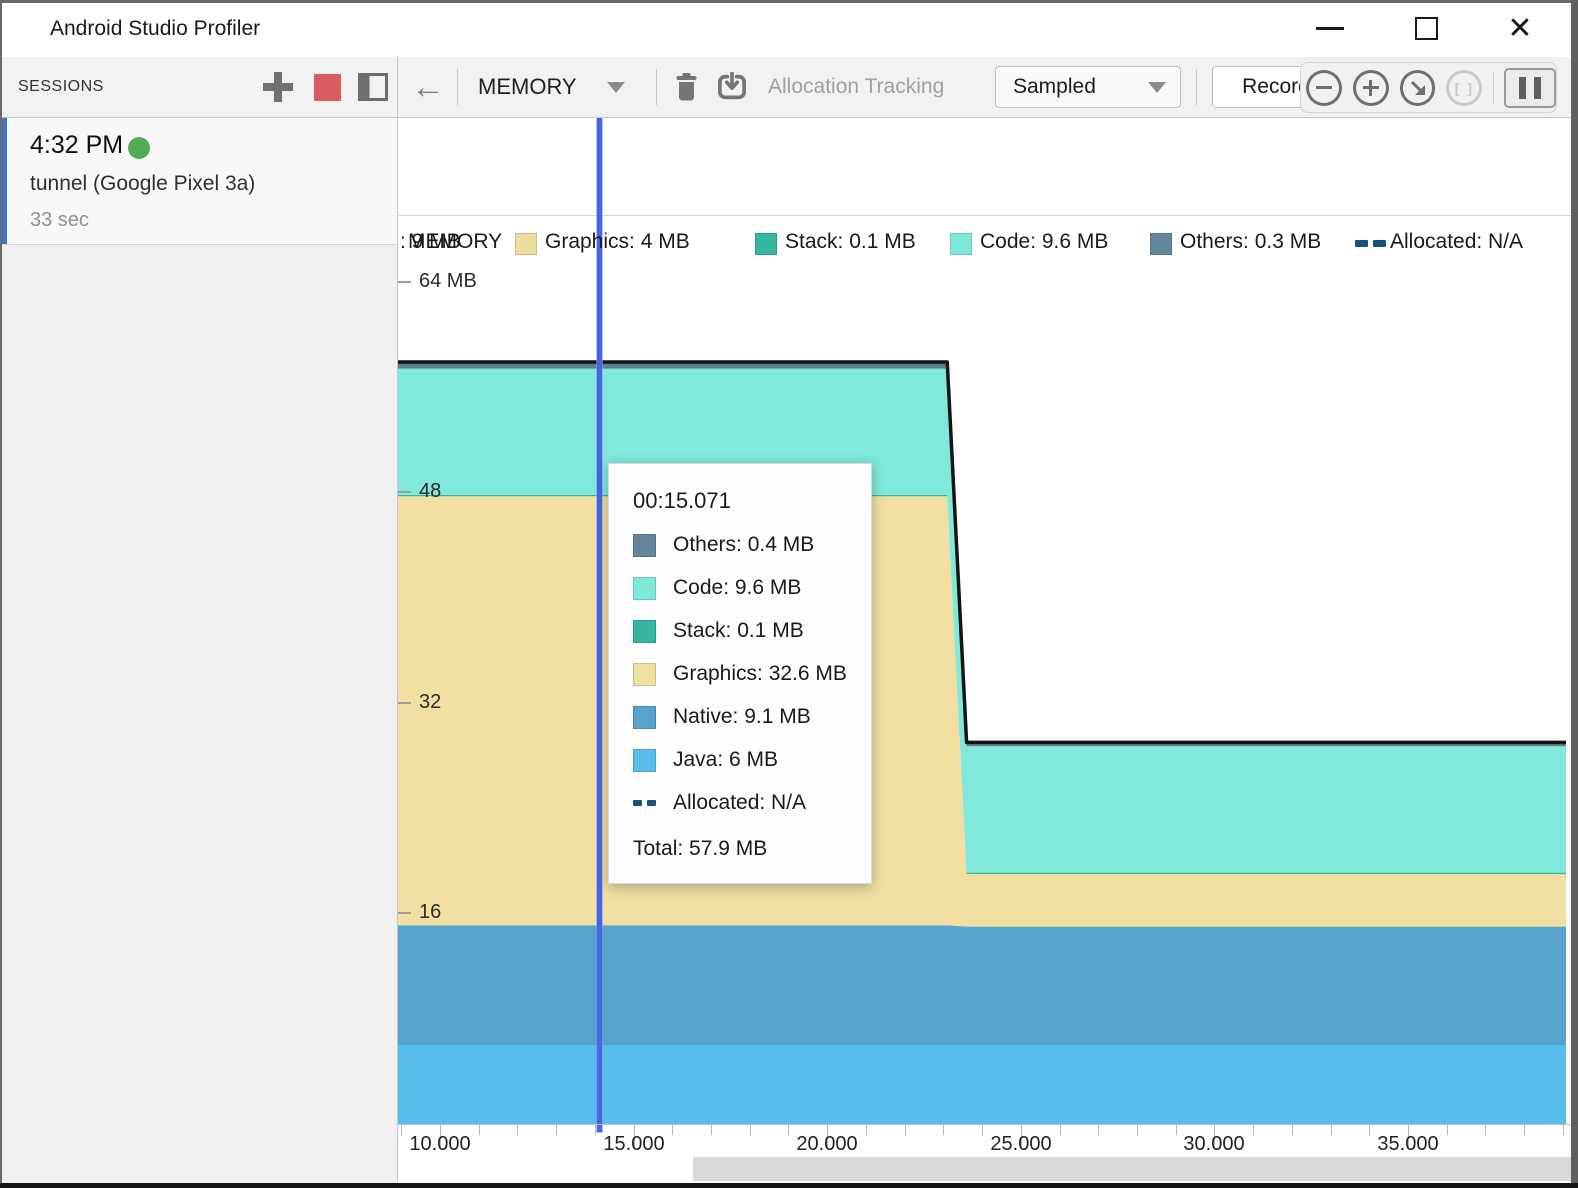 The image size is (1578, 1188). Describe the element at coordinates (682, 500) in the screenshot. I see `tooltip-time: 00:15.071` at that location.